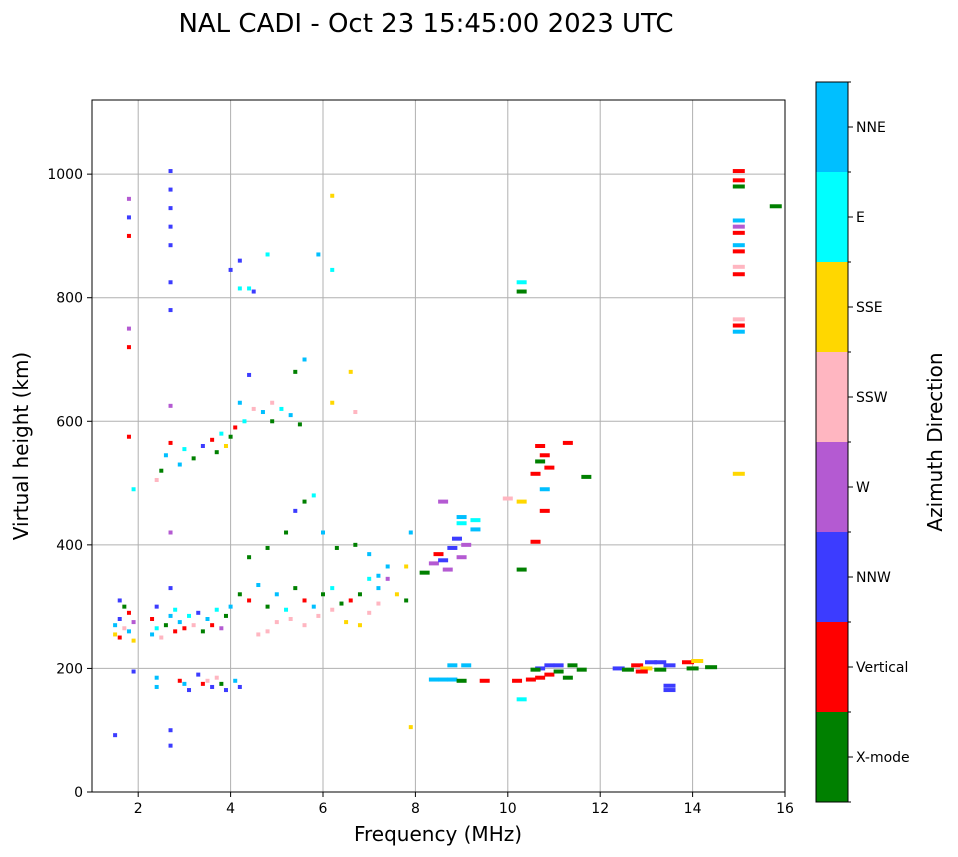 This screenshot has width=958, height=857. What do you see at coordinates (871, 128) in the screenshot?
I see `colorbar-tick-label: NNE` at bounding box center [871, 128].